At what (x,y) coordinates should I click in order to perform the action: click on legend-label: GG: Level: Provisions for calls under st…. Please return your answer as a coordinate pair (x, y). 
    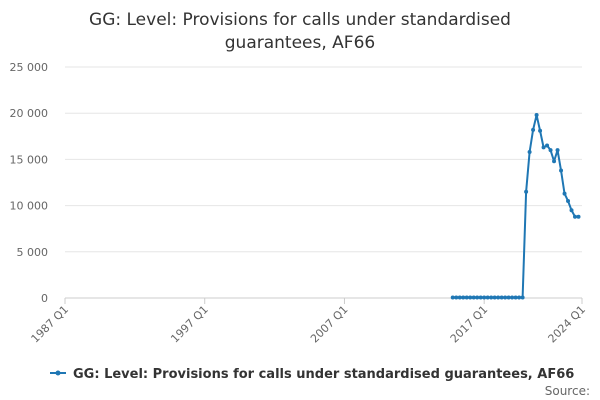
    Looking at the image, I should click on (323, 374).